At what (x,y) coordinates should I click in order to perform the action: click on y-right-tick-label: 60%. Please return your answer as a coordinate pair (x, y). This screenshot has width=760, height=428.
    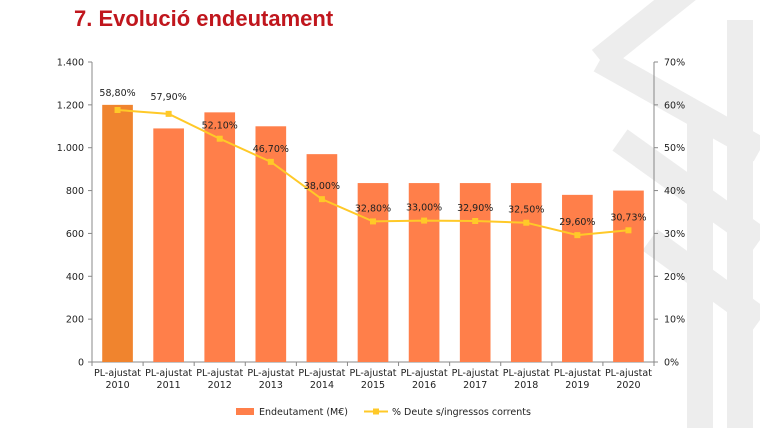
    Looking at the image, I should click on (674, 105).